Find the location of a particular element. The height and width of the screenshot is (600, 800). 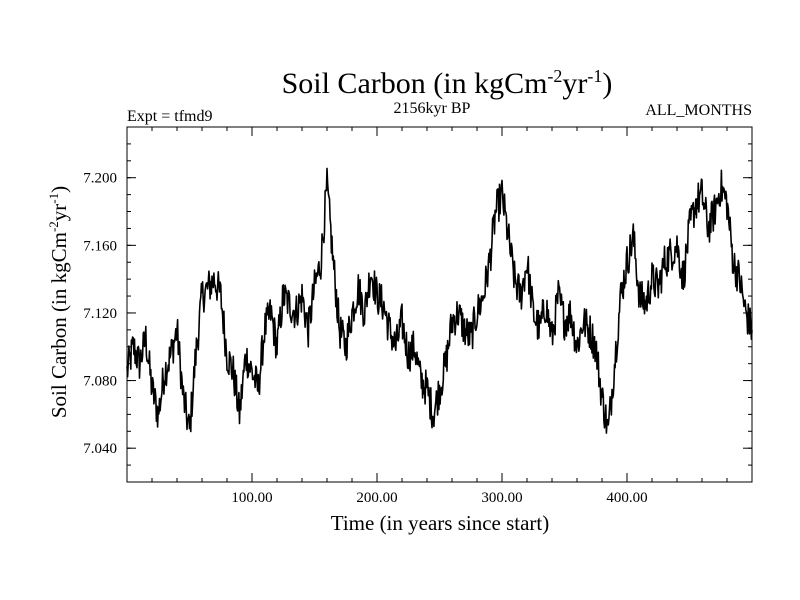

x-tick-label: 200.00 is located at coordinates (376, 498).